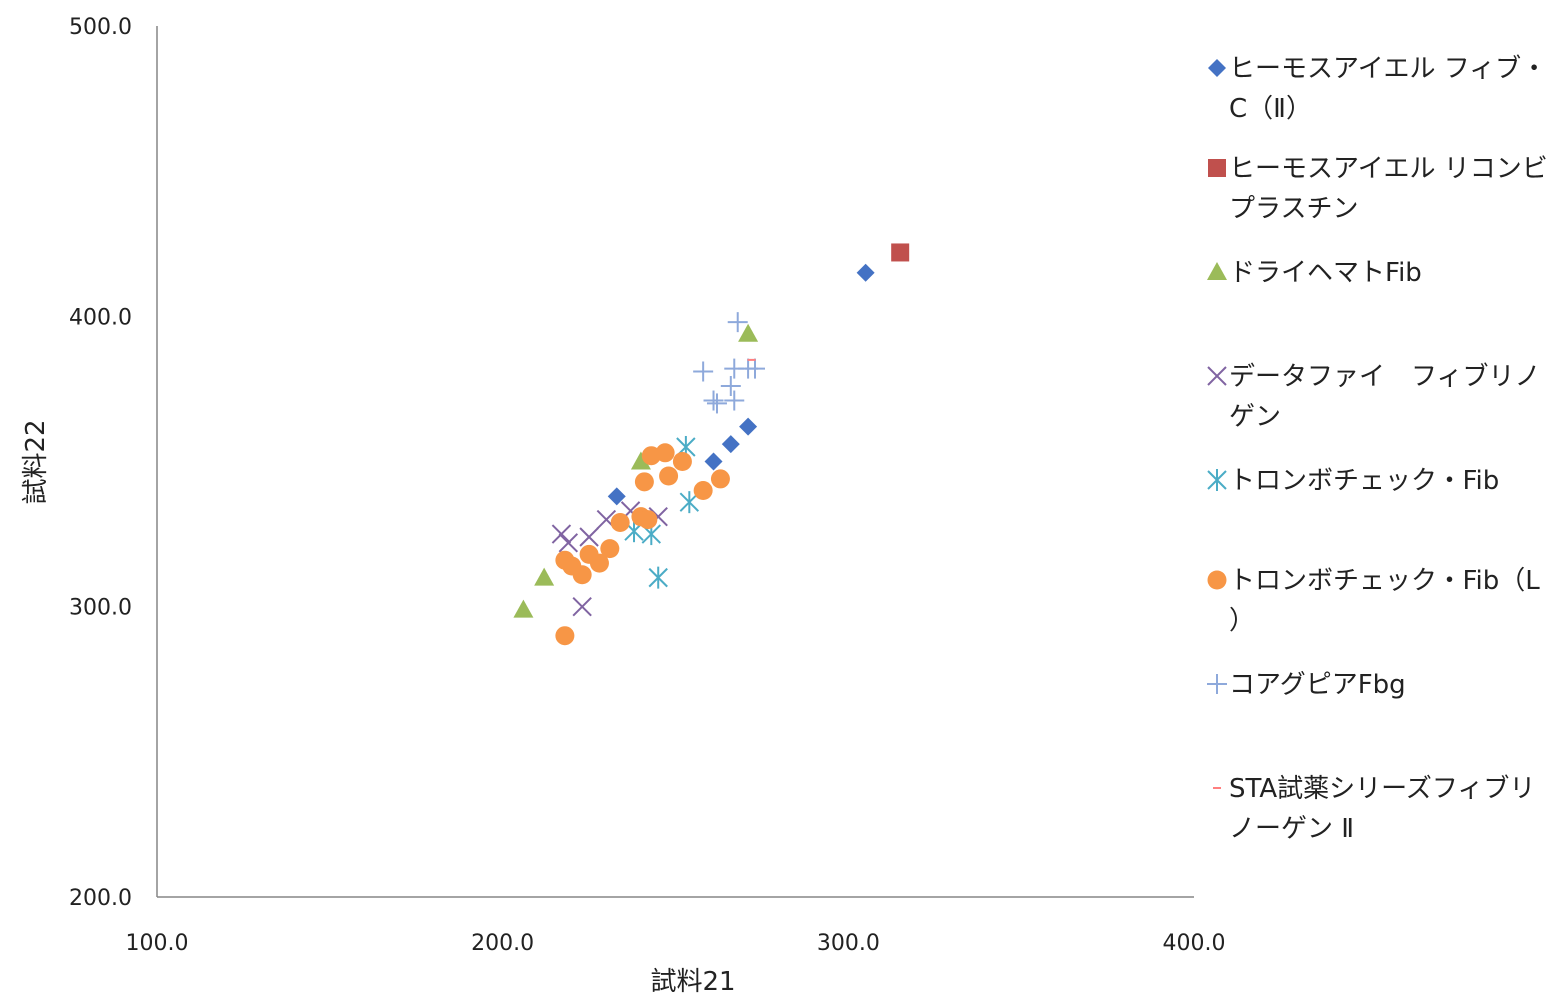 This screenshot has width=1562, height=998. Describe the element at coordinates (100, 27) in the screenshot. I see `y-tick-label: 500.0` at that location.